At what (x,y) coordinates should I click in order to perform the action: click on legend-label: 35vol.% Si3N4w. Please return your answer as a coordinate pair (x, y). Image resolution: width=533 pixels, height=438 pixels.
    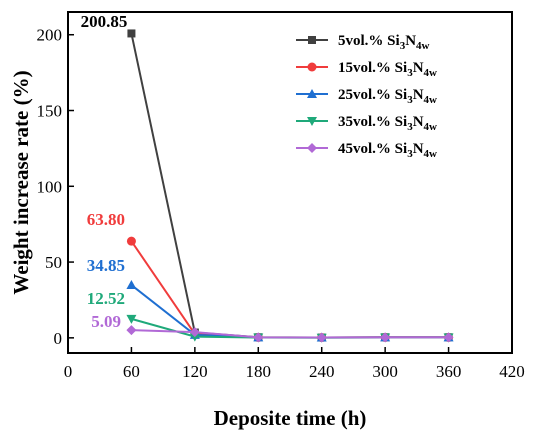
    Looking at the image, I should click on (387, 123).